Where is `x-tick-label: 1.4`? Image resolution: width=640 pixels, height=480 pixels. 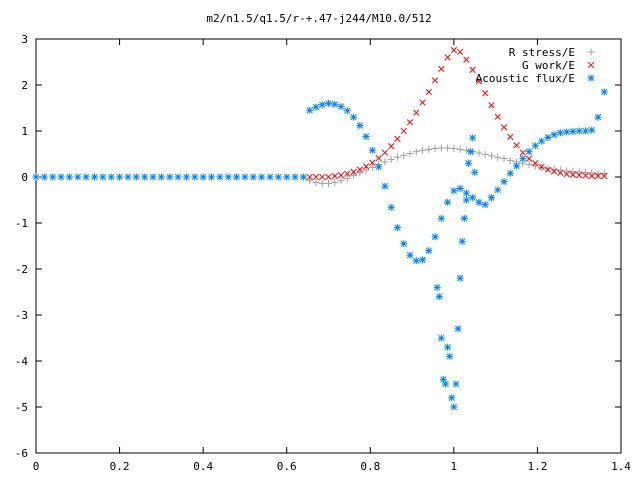
x-tick-label: 1.4 is located at coordinates (621, 466).